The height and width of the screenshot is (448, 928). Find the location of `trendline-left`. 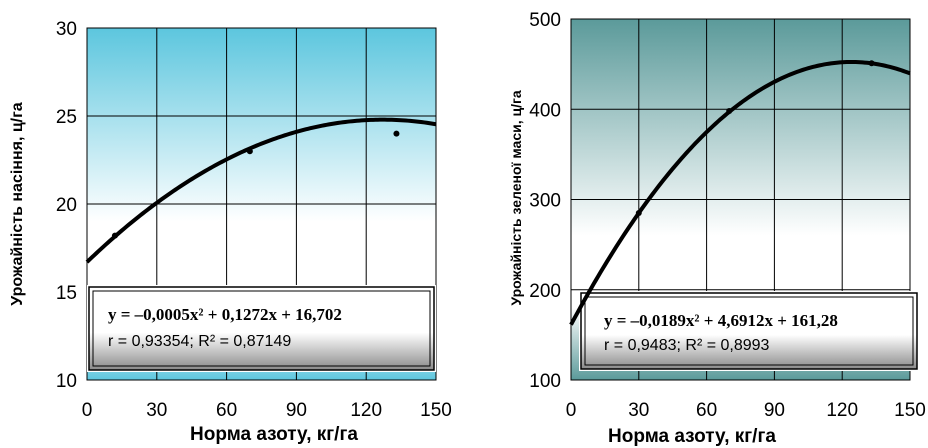

trendline-left is located at coordinates (261, 190).